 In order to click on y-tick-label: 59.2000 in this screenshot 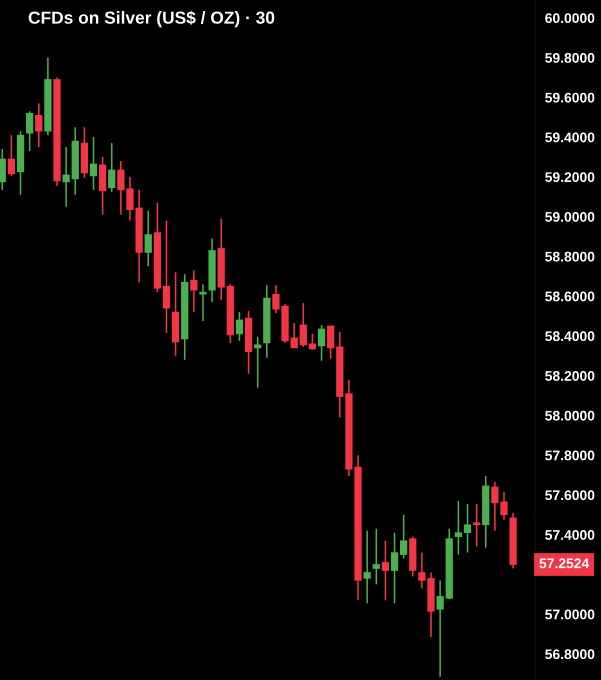, I will do `click(569, 177)`.